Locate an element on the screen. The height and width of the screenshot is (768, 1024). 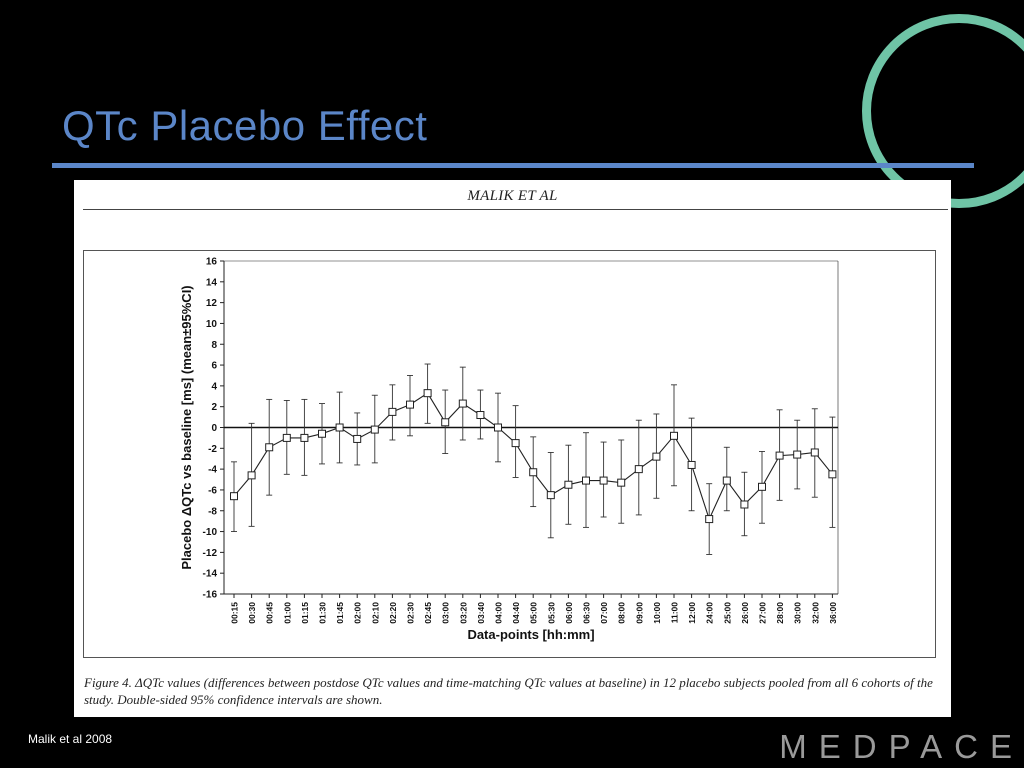
x-tick-label: 00:30 is located at coordinates (252, 613).